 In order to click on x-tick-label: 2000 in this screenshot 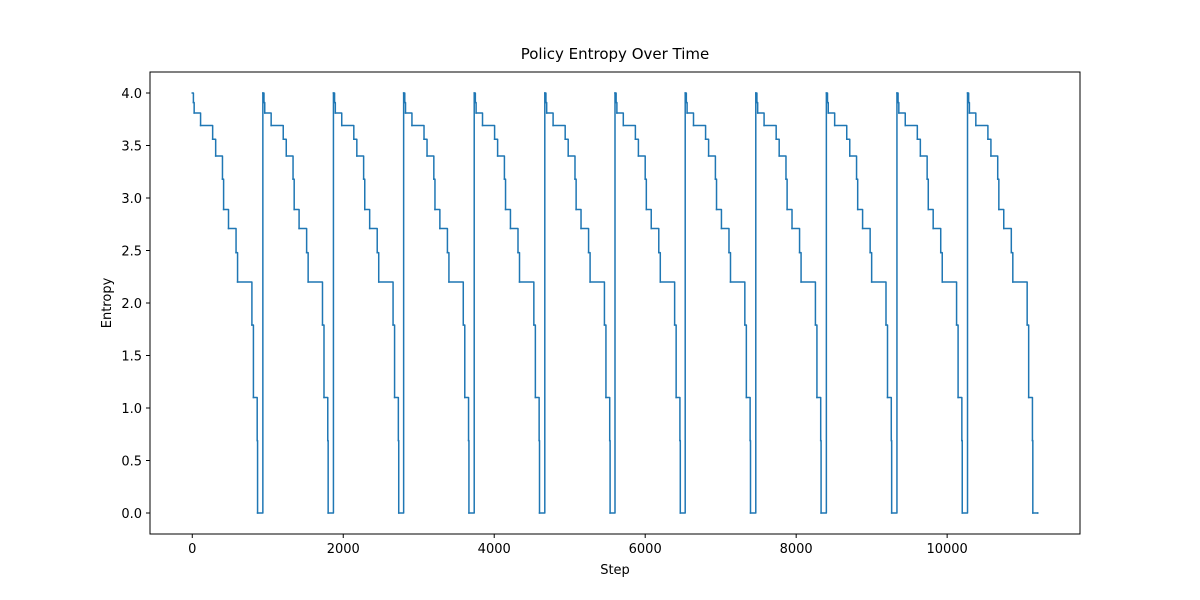, I will do `click(343, 549)`.